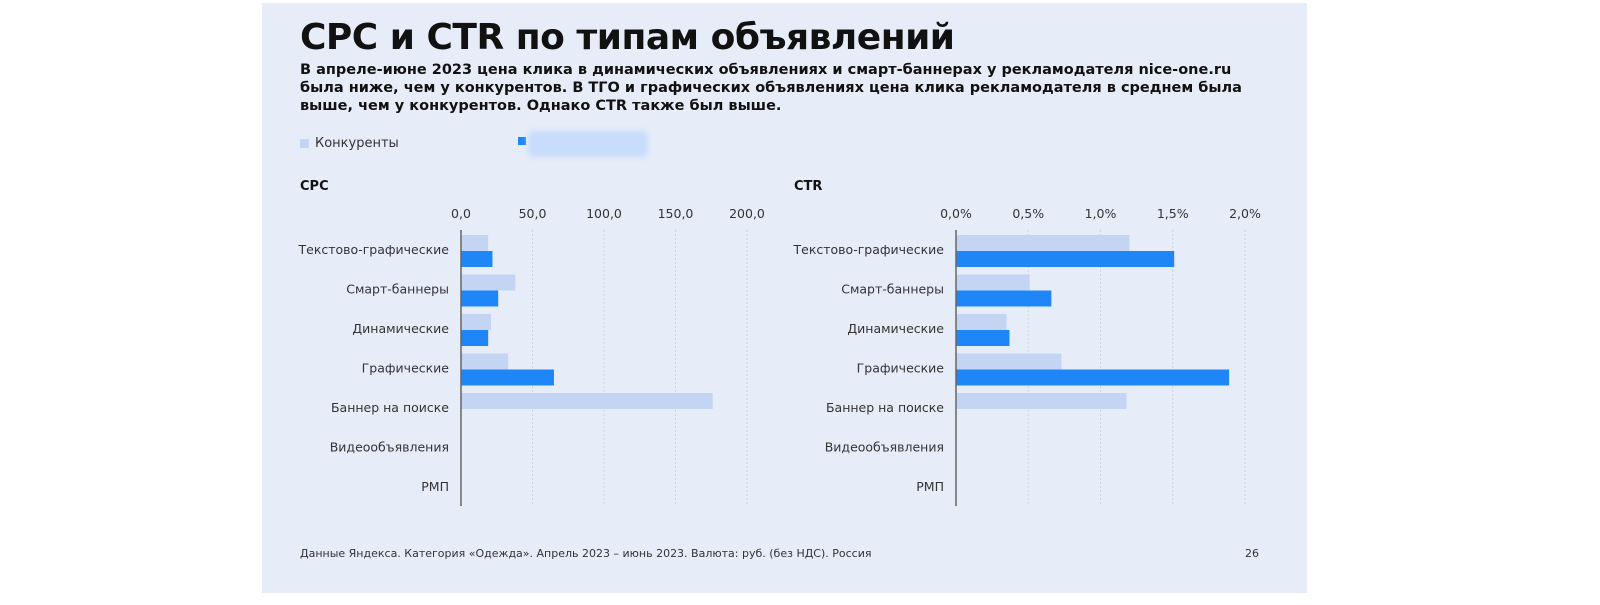  Describe the element at coordinates (1101, 213) in the screenshot. I see `tick-label: 1,0%` at that location.